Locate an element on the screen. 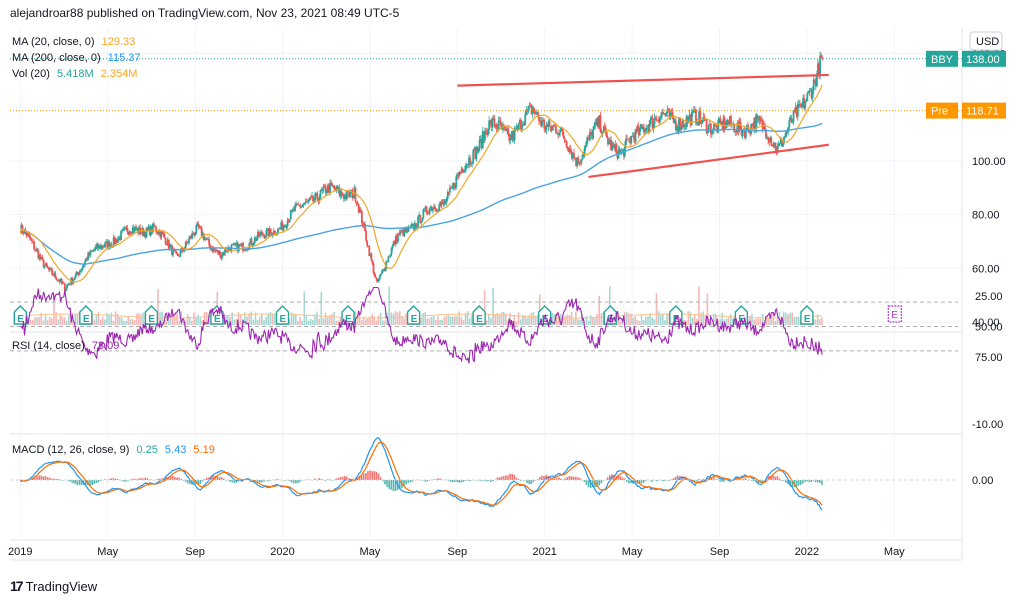 The width and height of the screenshot is (1024, 602). pre-price-tag-value-bg is located at coordinates (984, 110).